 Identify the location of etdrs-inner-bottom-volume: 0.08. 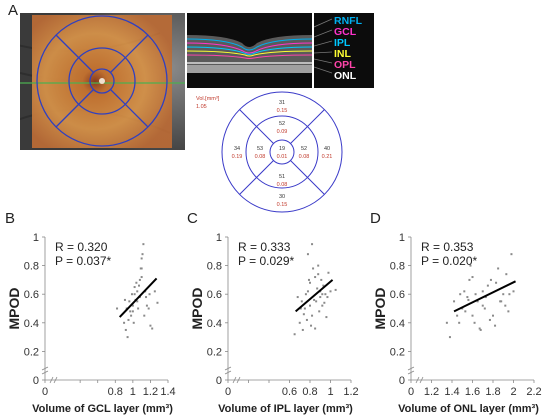
(282, 185).